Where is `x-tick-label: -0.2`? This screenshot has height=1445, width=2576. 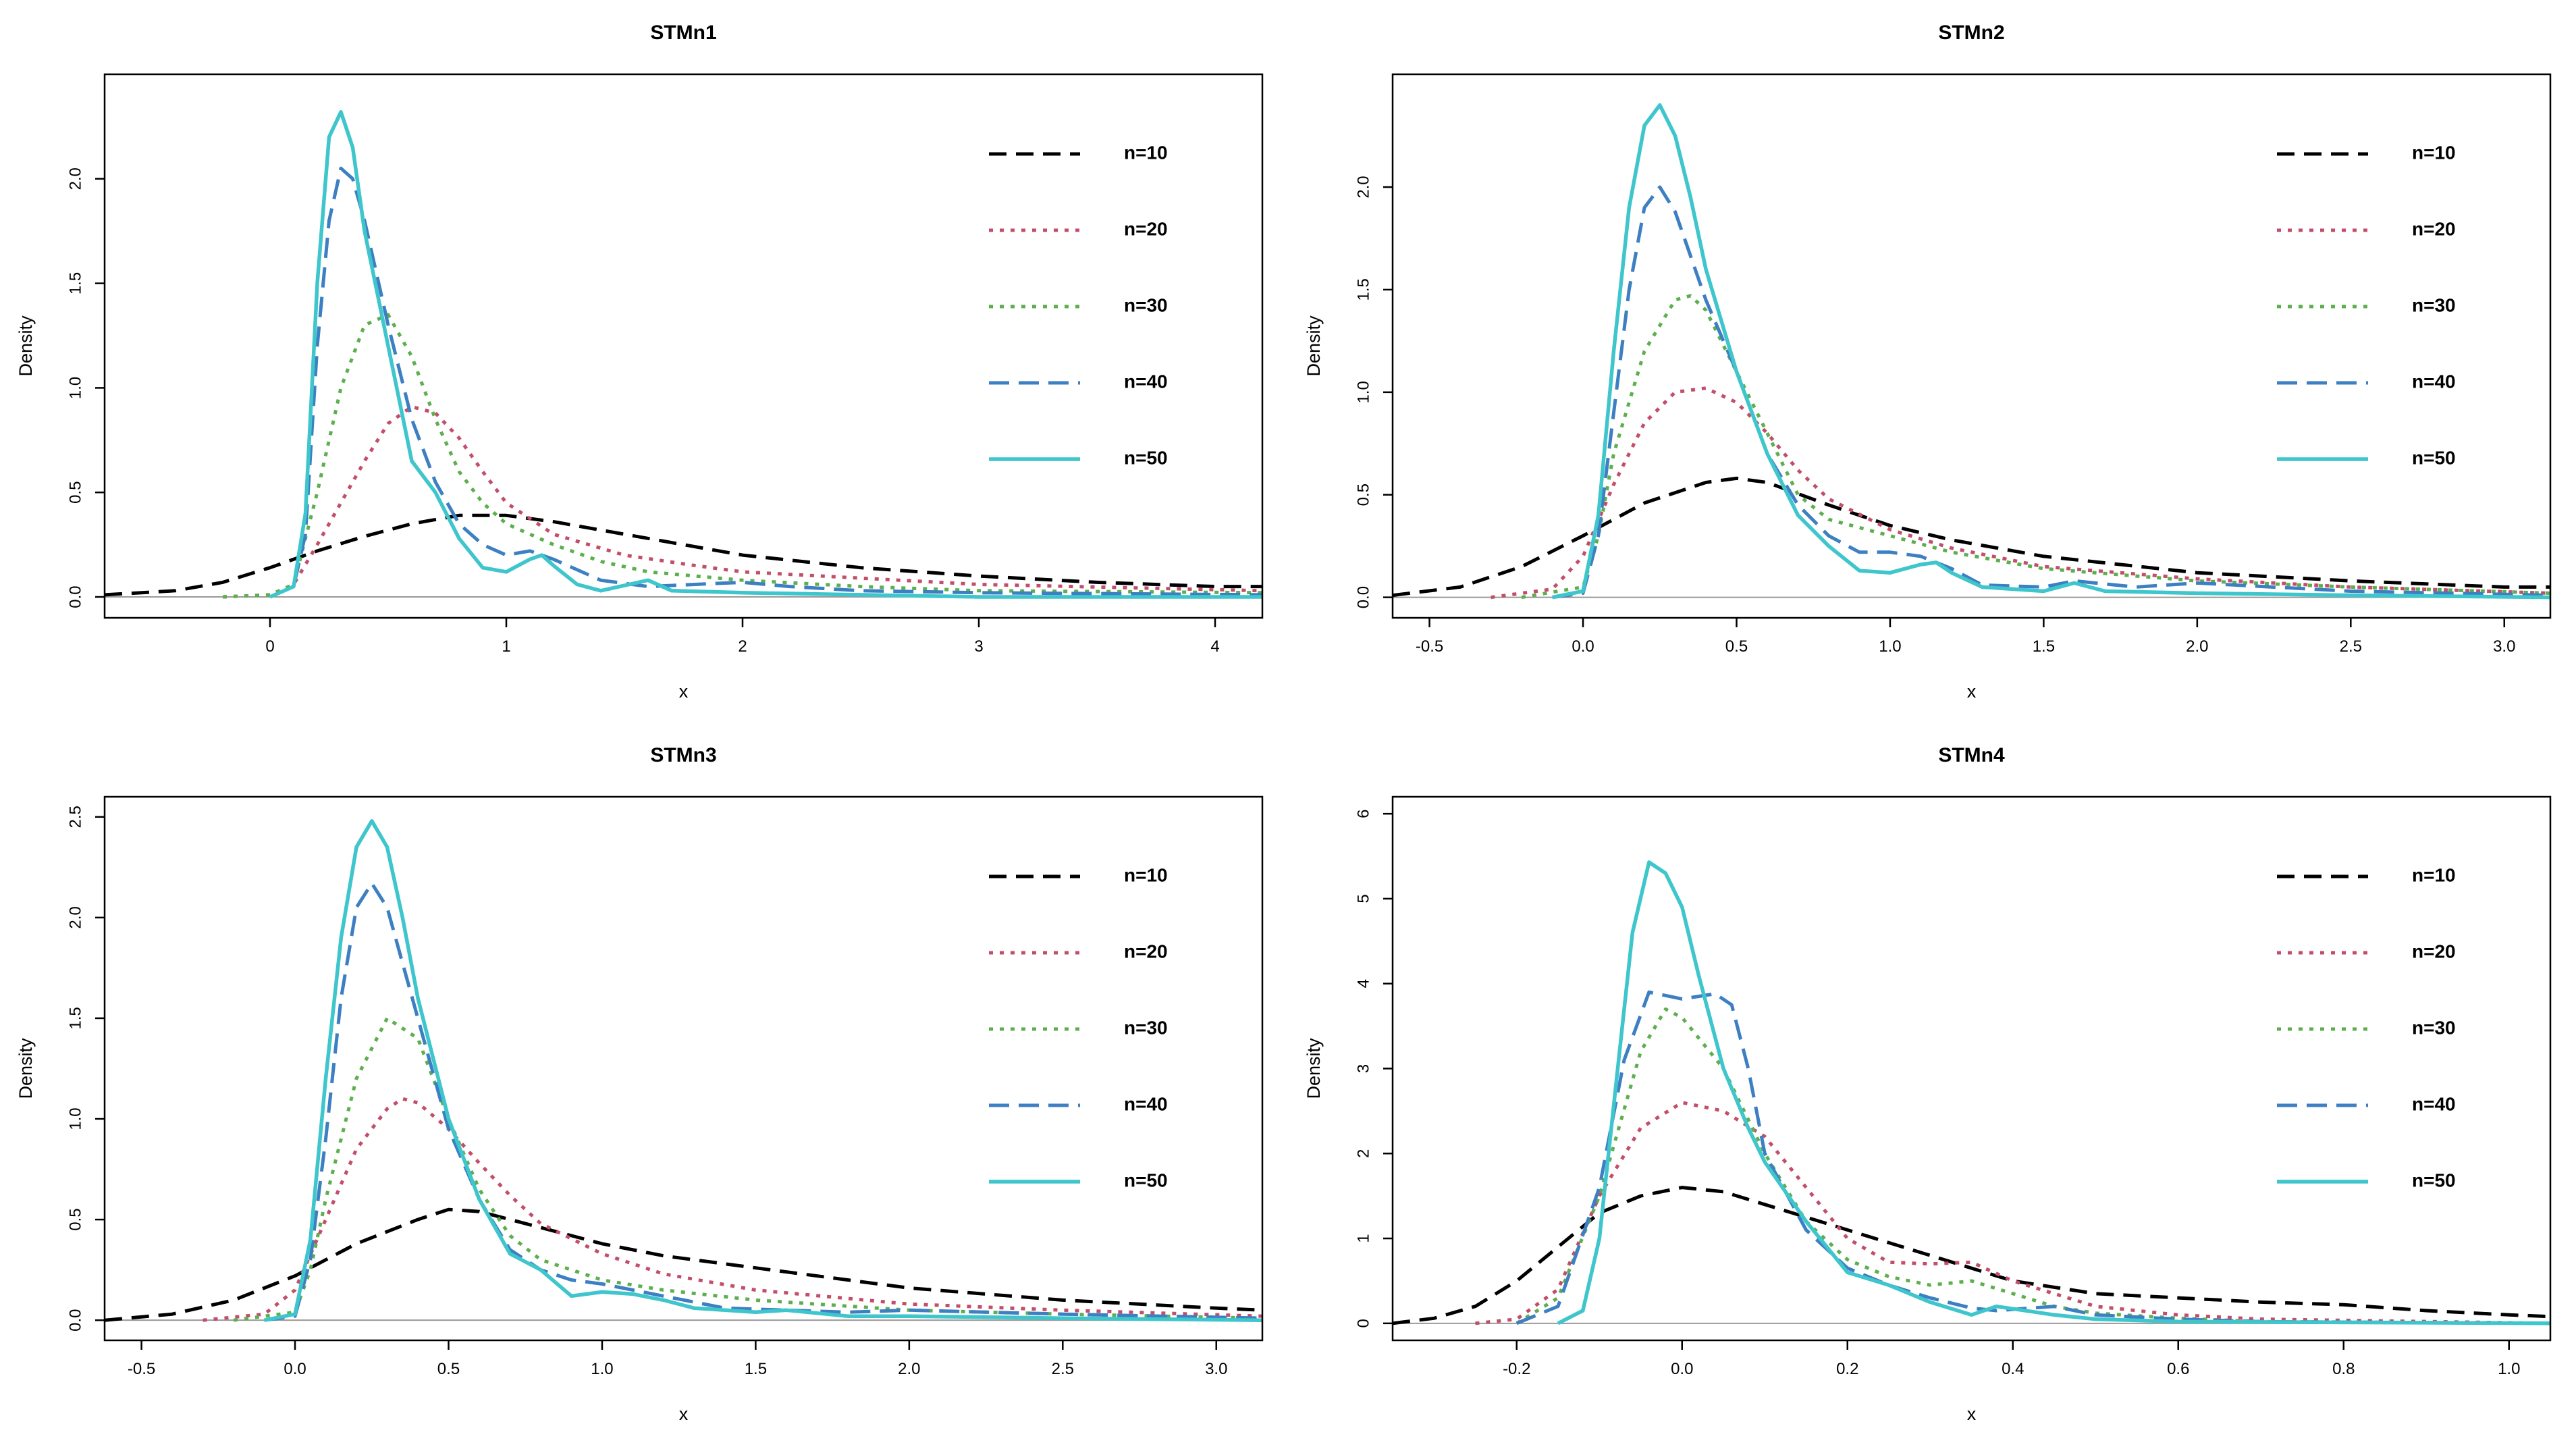
x-tick-label: -0.2 is located at coordinates (1516, 1369).